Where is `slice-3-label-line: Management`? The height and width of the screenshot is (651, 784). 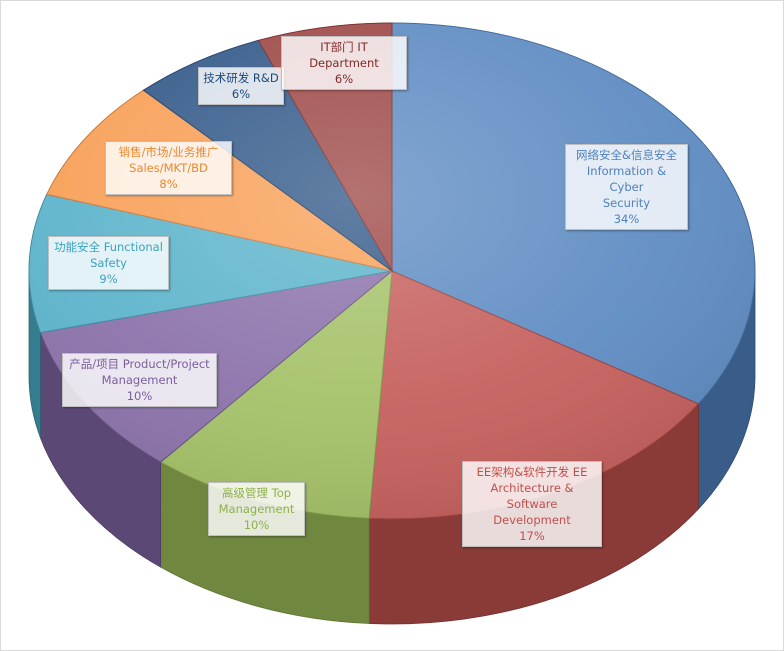
slice-3-label-line: Management is located at coordinates (139, 380).